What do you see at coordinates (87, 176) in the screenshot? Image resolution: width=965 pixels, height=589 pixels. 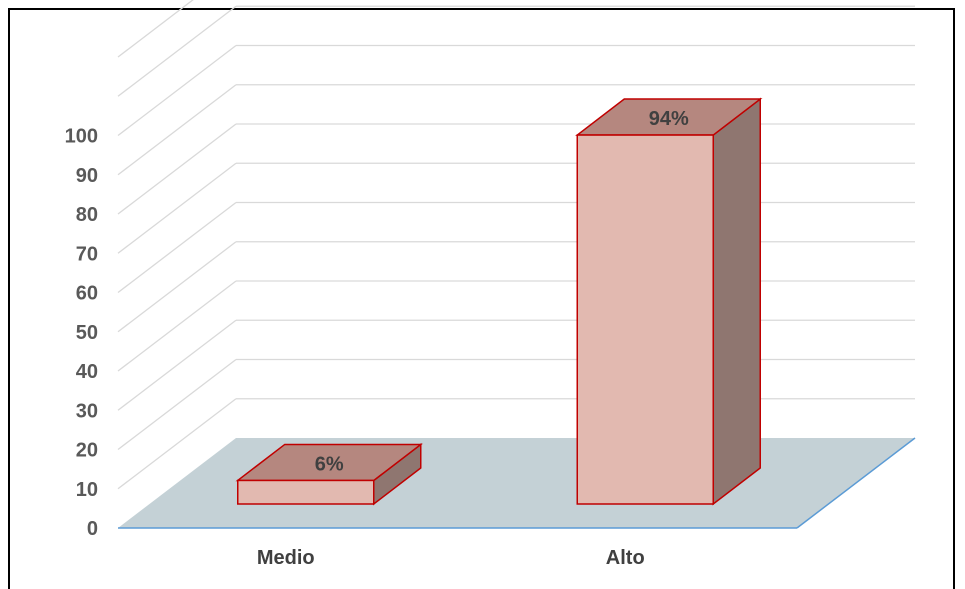 I see `y-tick-label: 90` at bounding box center [87, 176].